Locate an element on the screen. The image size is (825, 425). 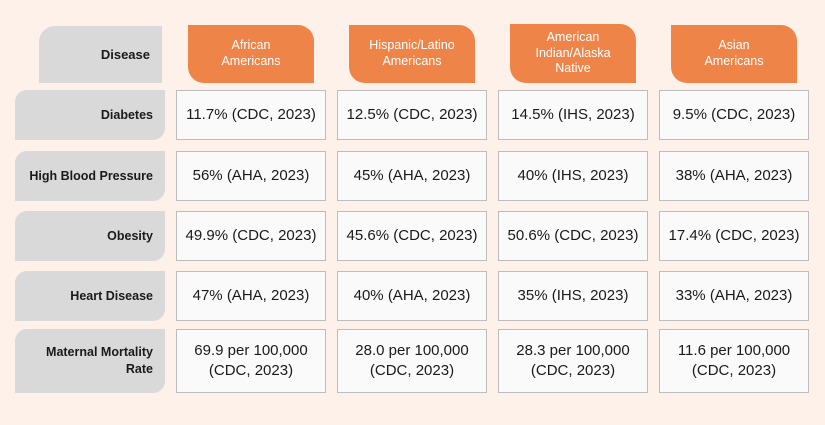
header-group-american-indian: American Indian/Alaska Native is located at coordinates (573, 53).